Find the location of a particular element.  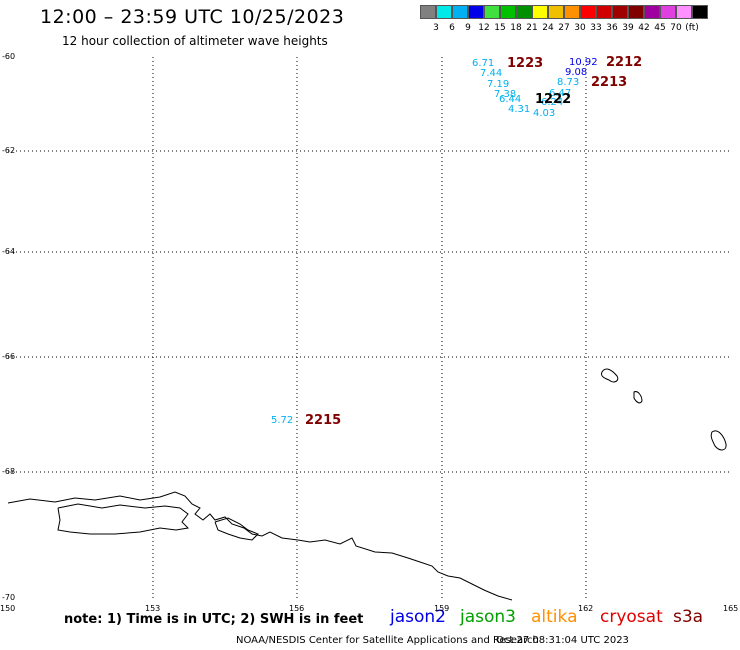

legend-label: 70 is located at coordinates (676, 28).